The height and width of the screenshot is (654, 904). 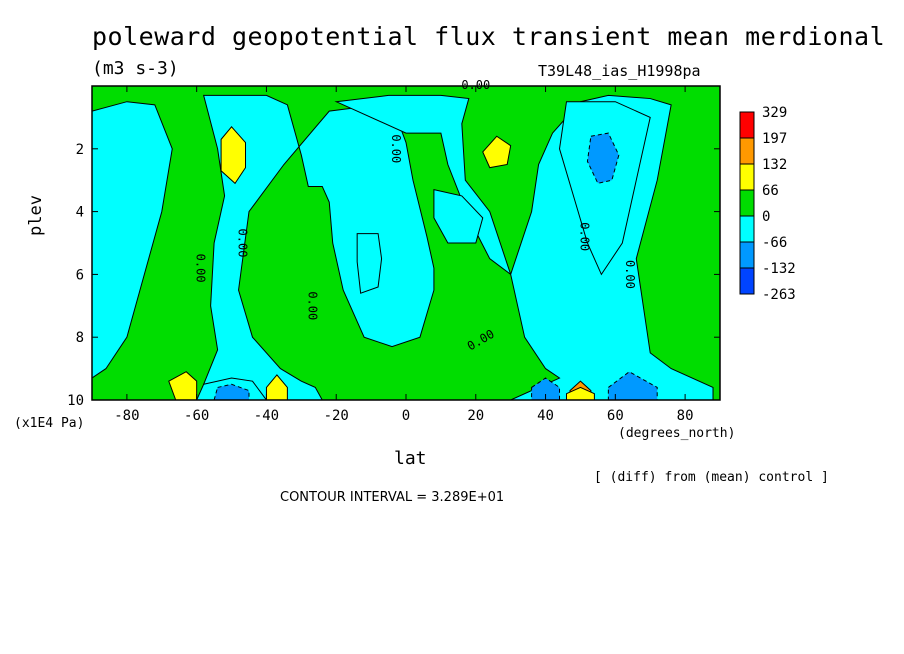 What do you see at coordinates (49, 423) in the screenshot?
I see `y-axis-unit: (x1E4 Pa)` at bounding box center [49, 423].